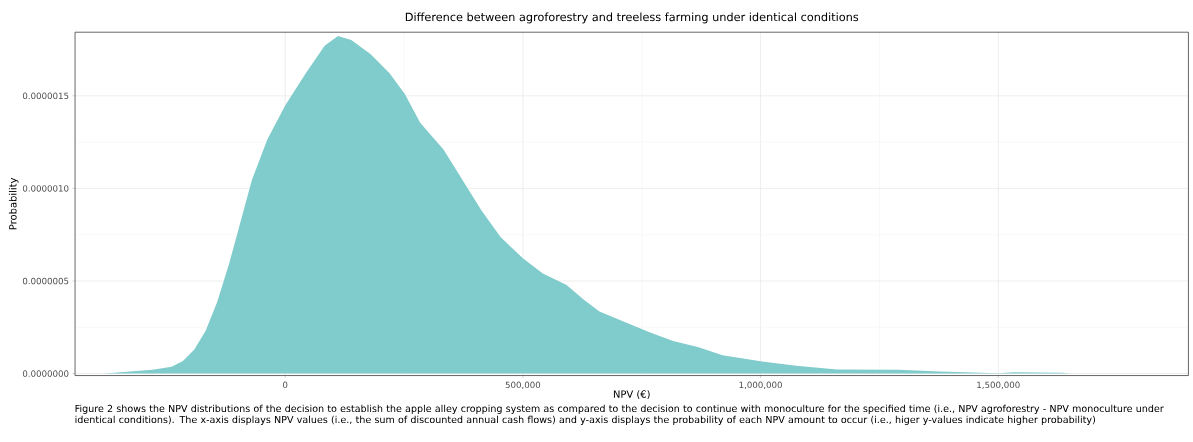  Describe the element at coordinates (619, 414) in the screenshot. I see `caption: Figure 2 shows the NPV distributions of the decision to establish the apple alley cropping system as compared to the decision to continue with monoculture for the specified time (i.e., NPV agroforestry - NPV monoculture under identical conditions). The x-axis displays NPV values (i.e., the sum of discounted annual cash flows) and y-axis displays the probability of each NPV amount to occur (i.e., higer y-values indicate higher probability)` at that location.